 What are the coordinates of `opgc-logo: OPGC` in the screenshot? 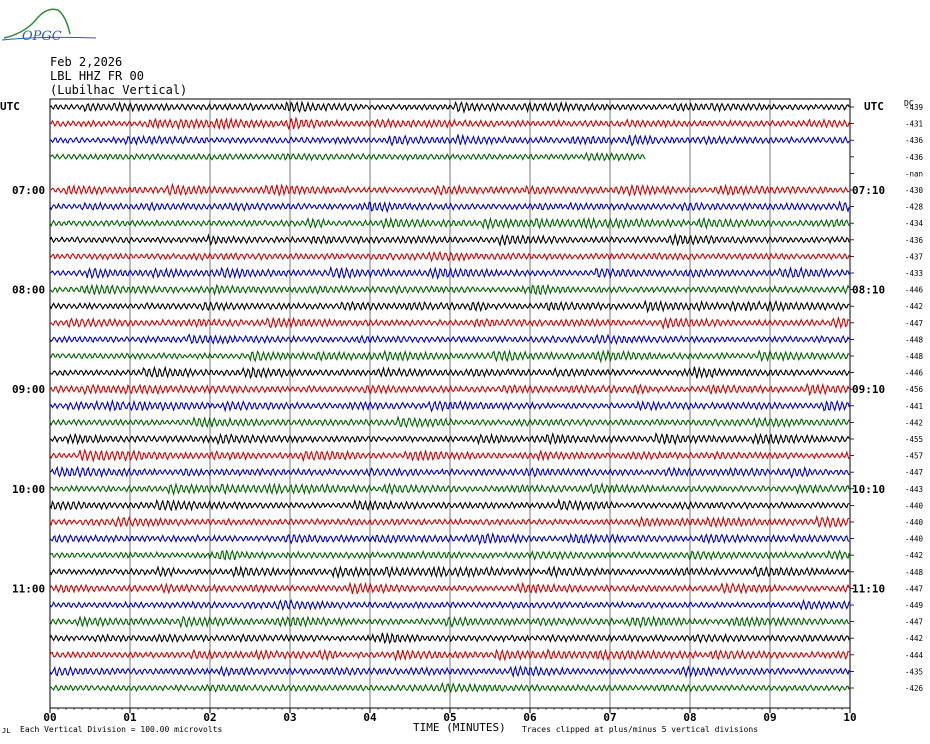 It's located at (49, 26).